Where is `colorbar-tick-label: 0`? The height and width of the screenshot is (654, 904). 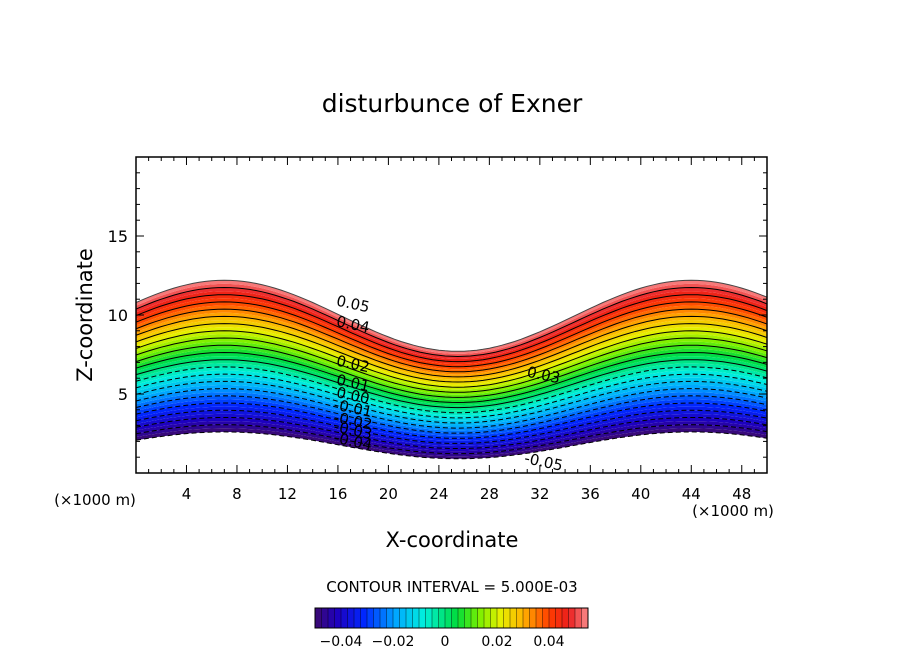
colorbar-tick-label: 0 is located at coordinates (445, 642).